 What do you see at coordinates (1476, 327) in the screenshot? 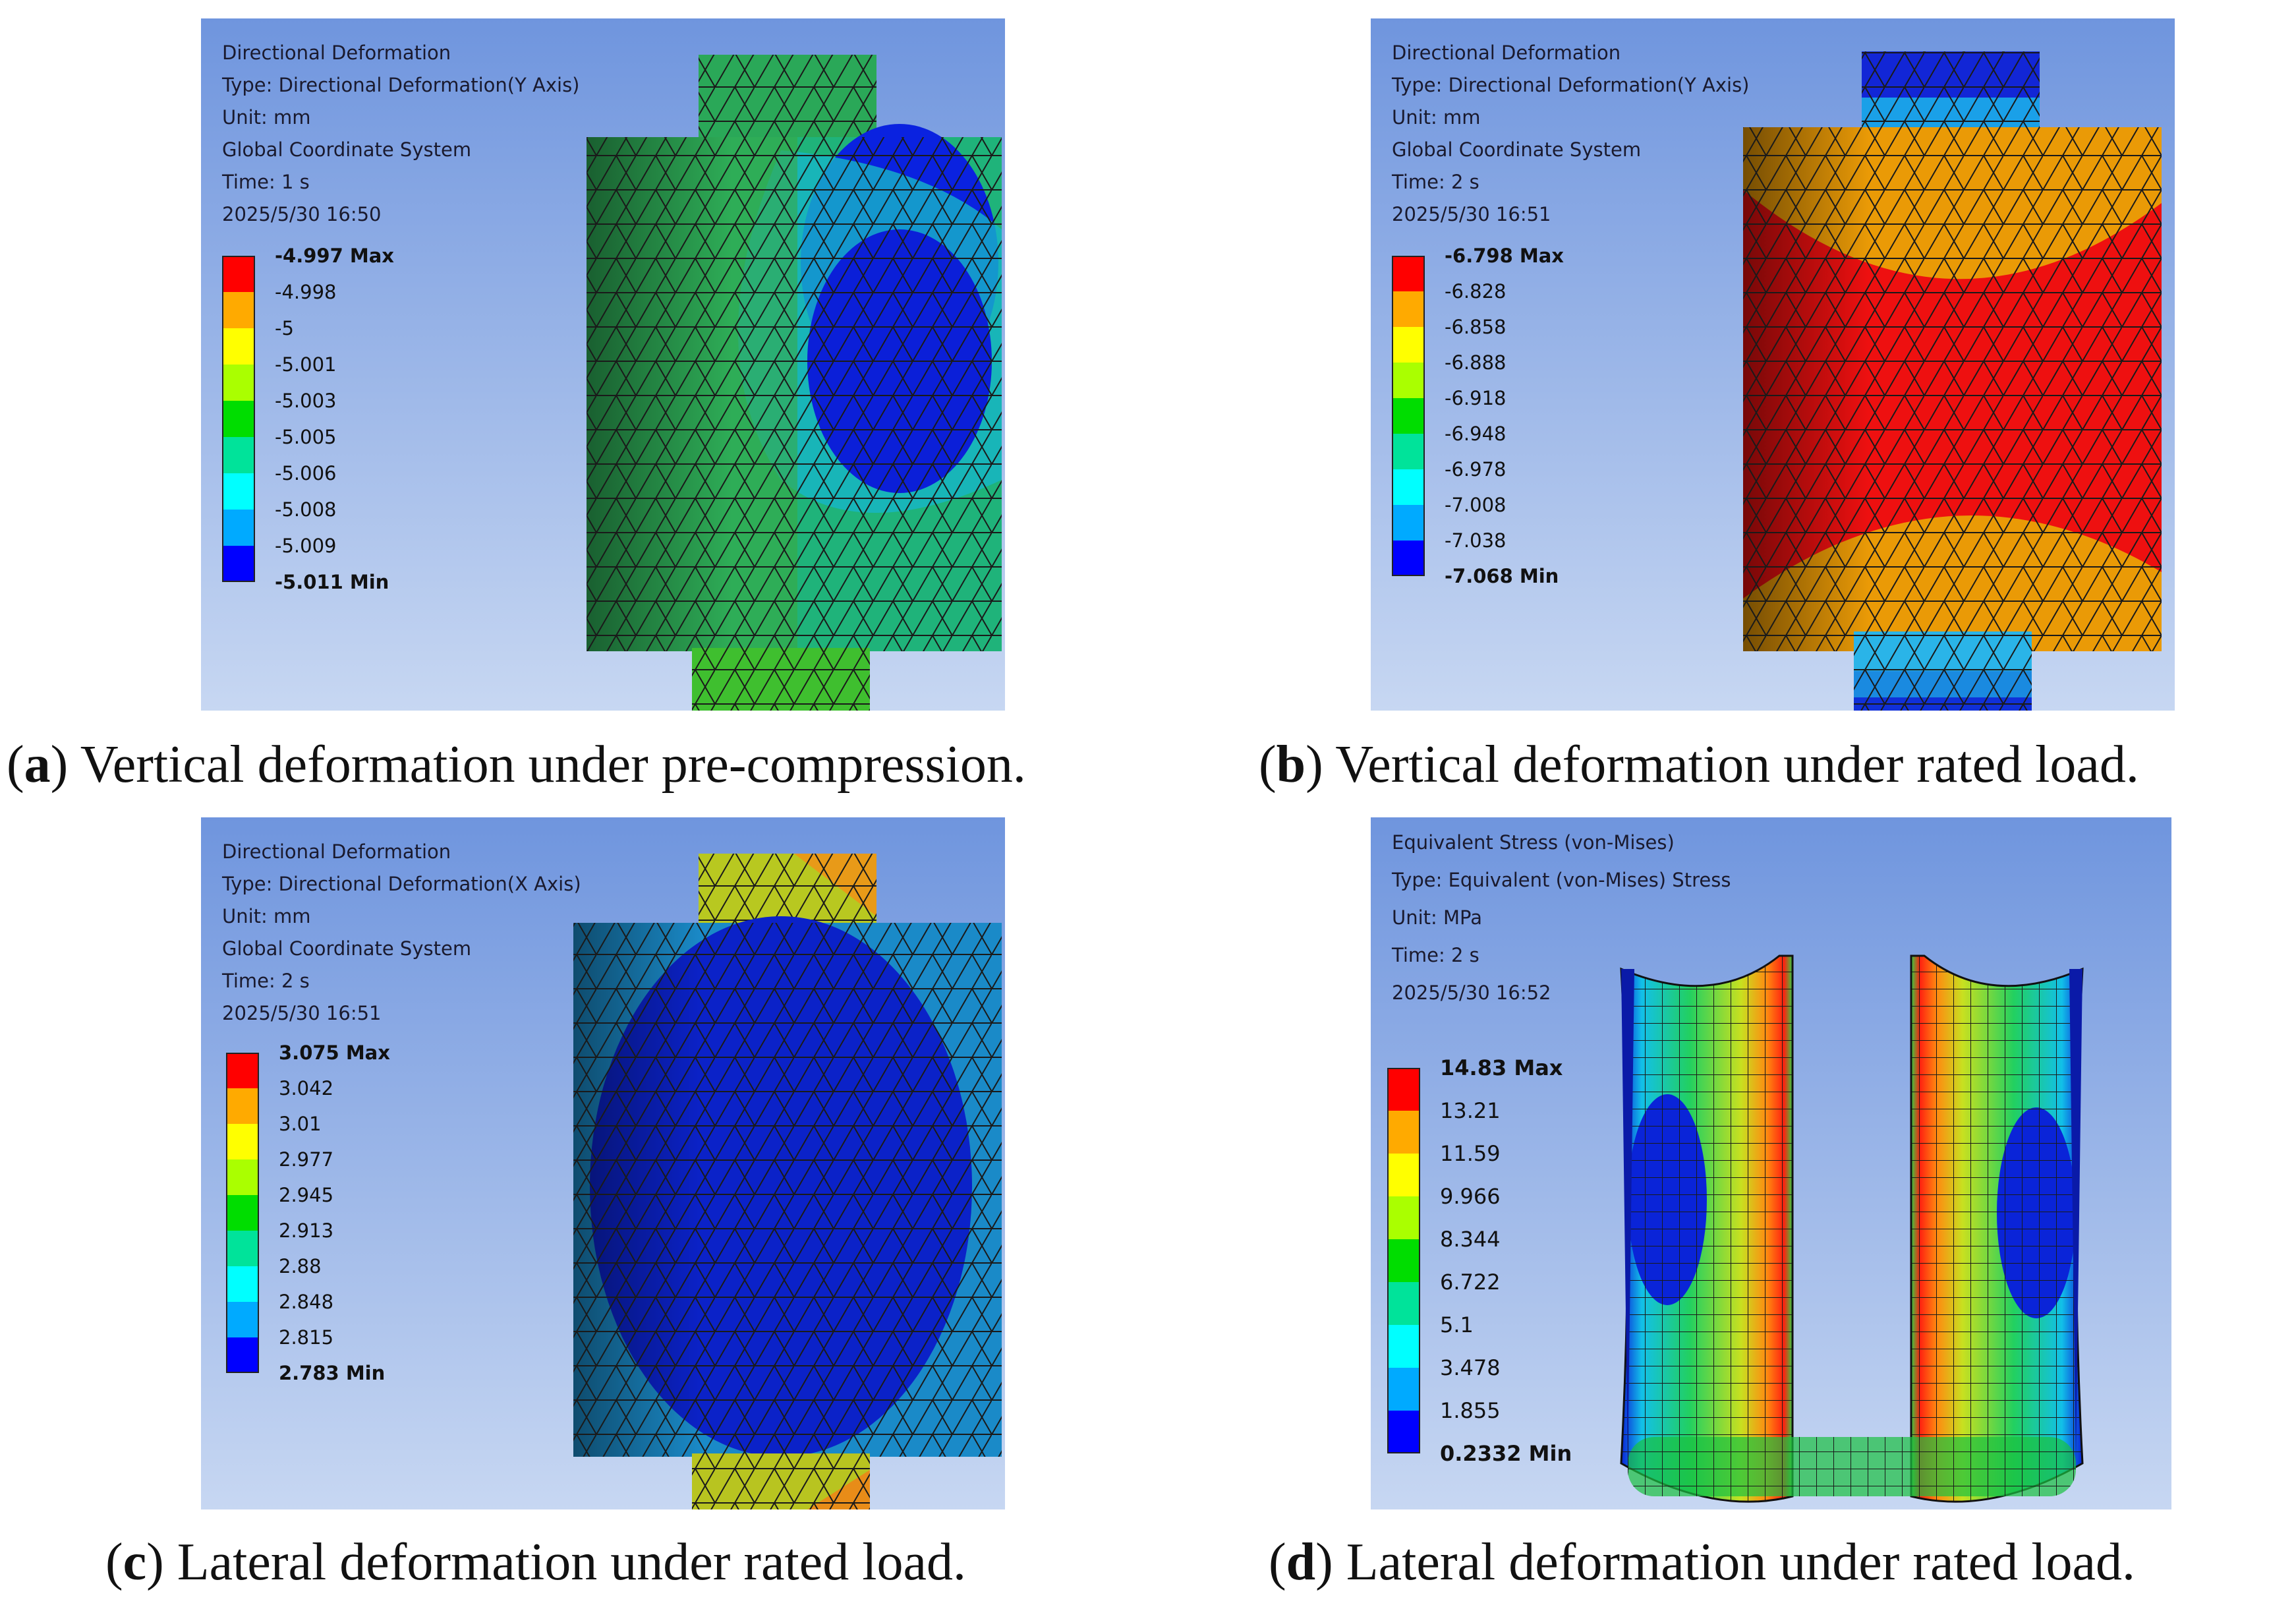
I see `legend-label: -6.858` at bounding box center [1476, 327].